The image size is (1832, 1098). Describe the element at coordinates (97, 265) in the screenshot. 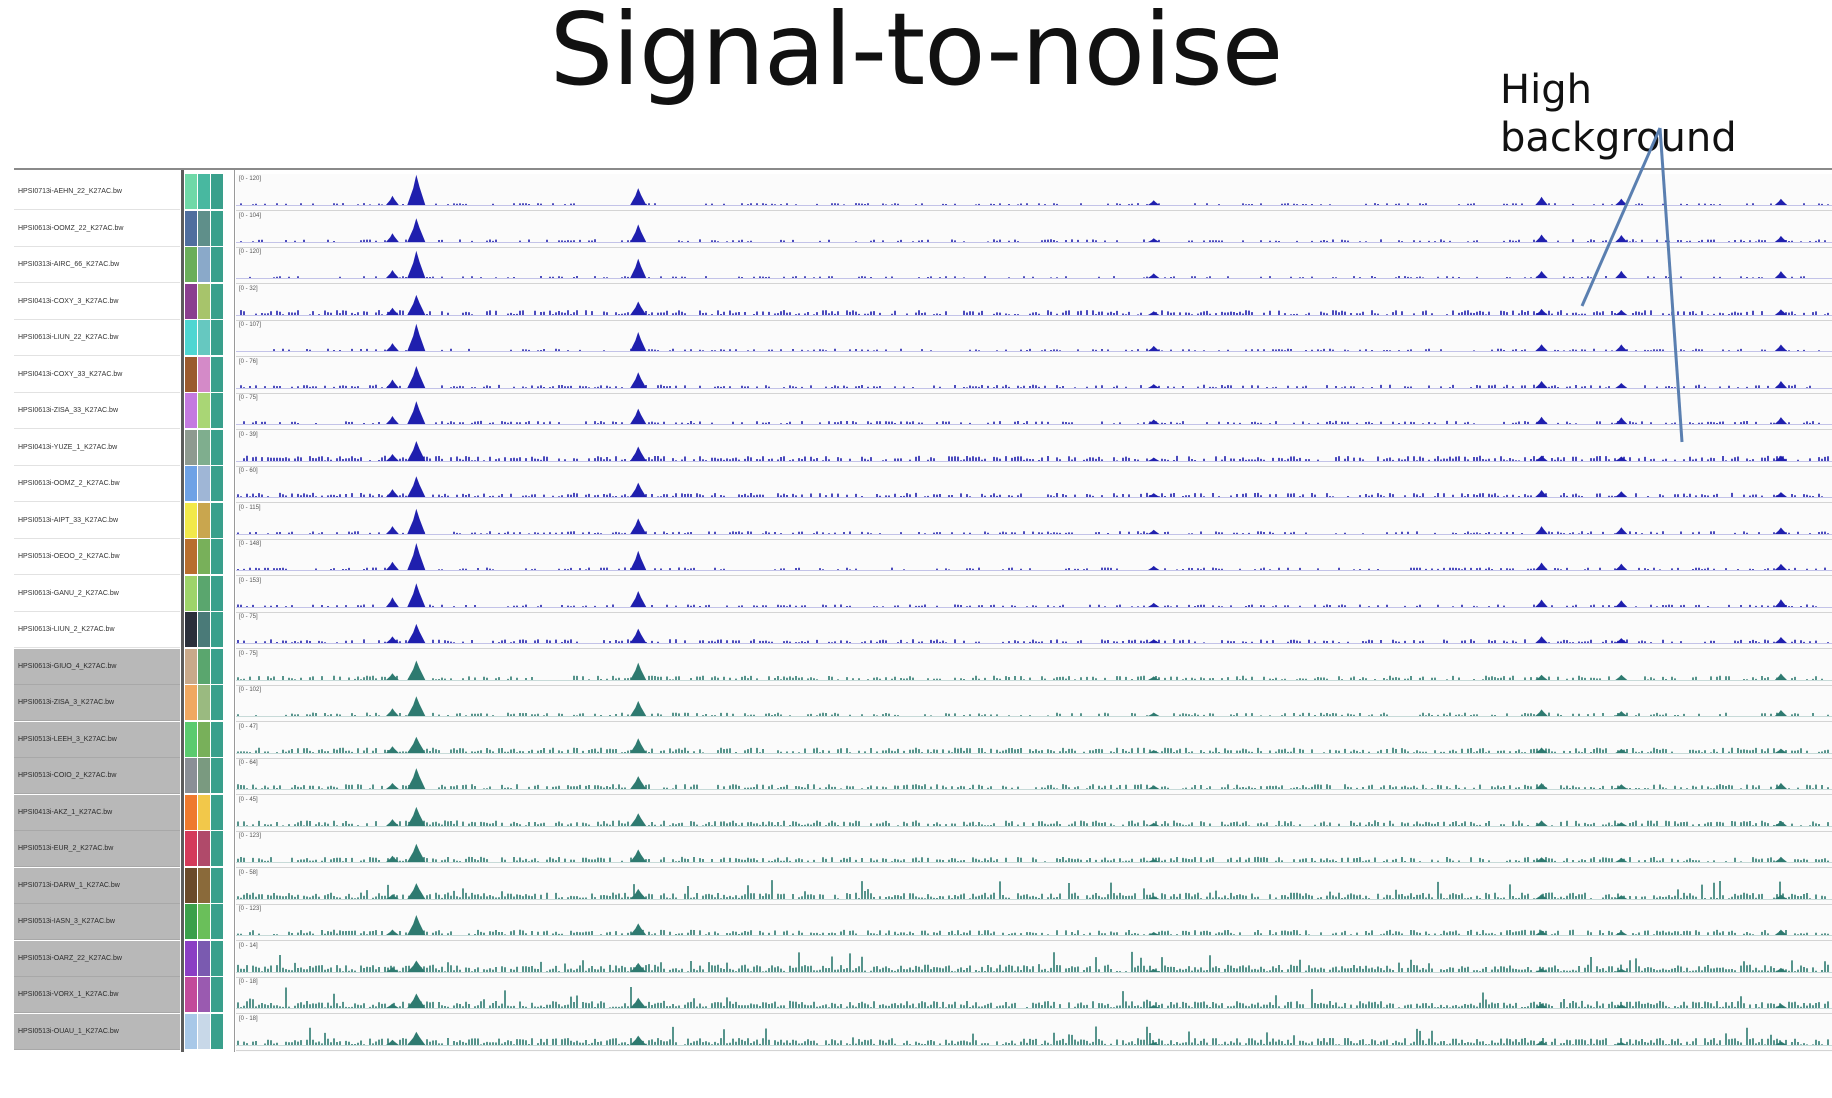

I see `track-name: HPSI0313i-AIRC_66_K27AC.bw` at that location.